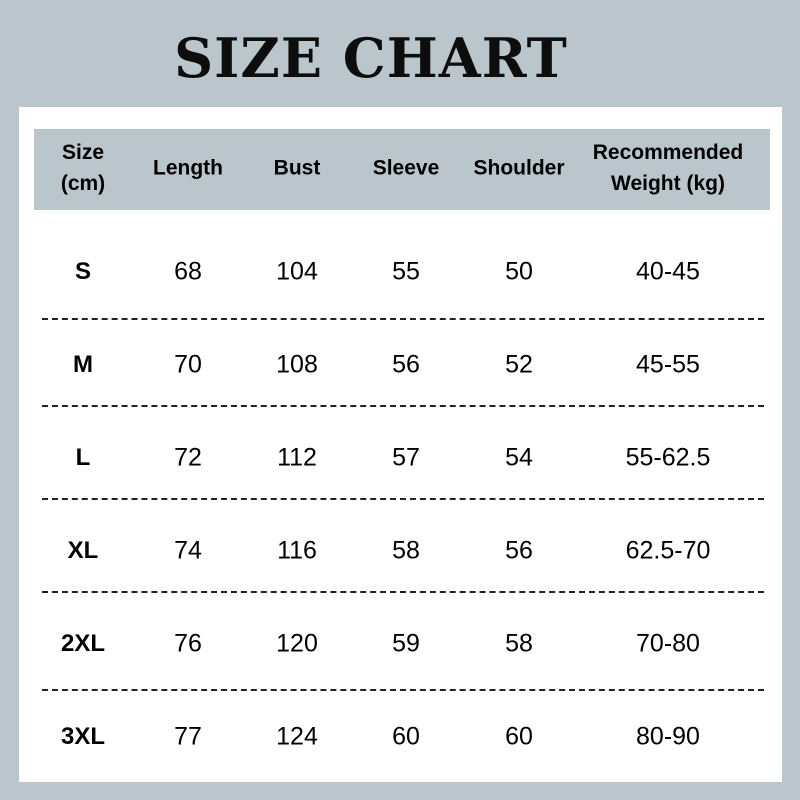 The width and height of the screenshot is (800, 800). Describe the element at coordinates (297, 643) in the screenshot. I see `table-cell: 120` at that location.